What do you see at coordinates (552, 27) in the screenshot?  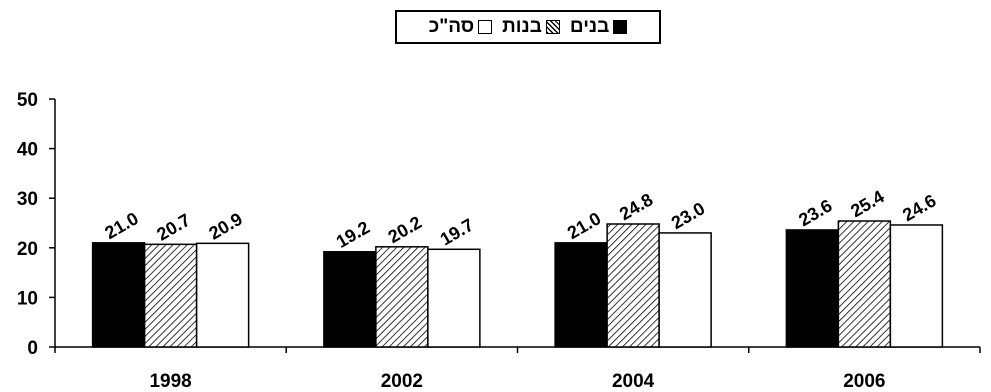 I see `legend-swatch-hatched` at bounding box center [552, 27].